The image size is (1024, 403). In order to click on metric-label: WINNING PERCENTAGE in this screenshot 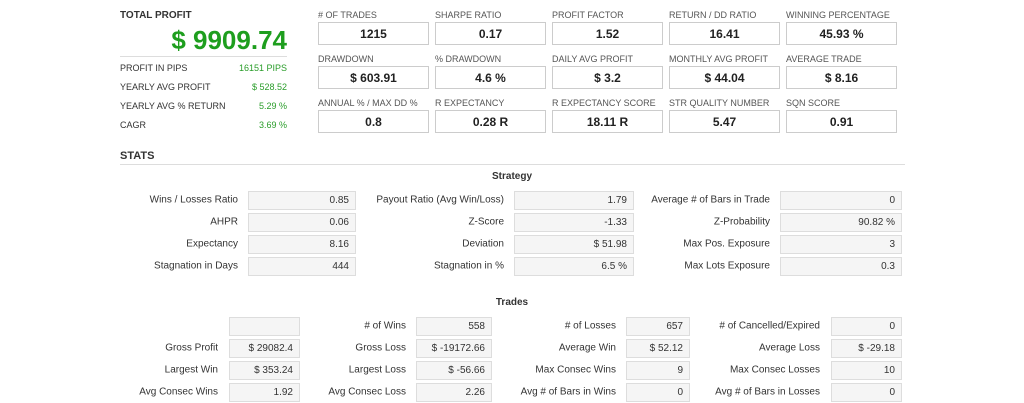, I will do `click(838, 15)`.